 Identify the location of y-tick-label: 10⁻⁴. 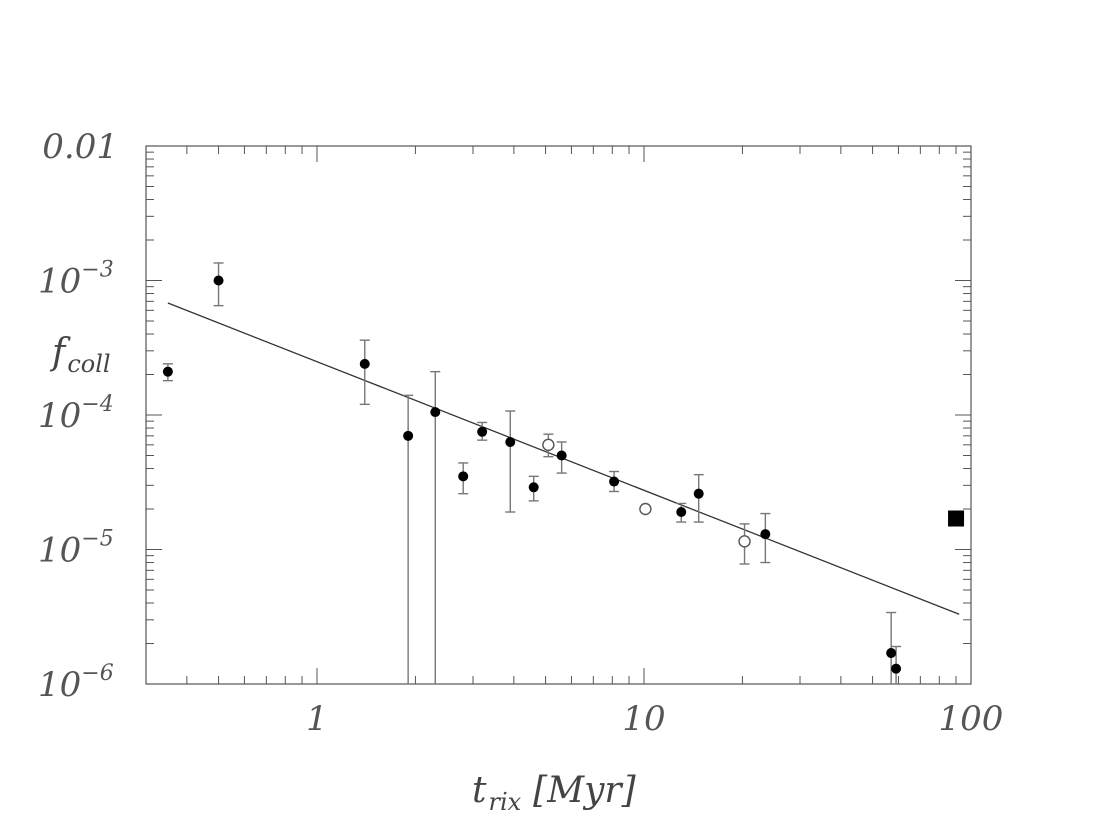
(76, 414).